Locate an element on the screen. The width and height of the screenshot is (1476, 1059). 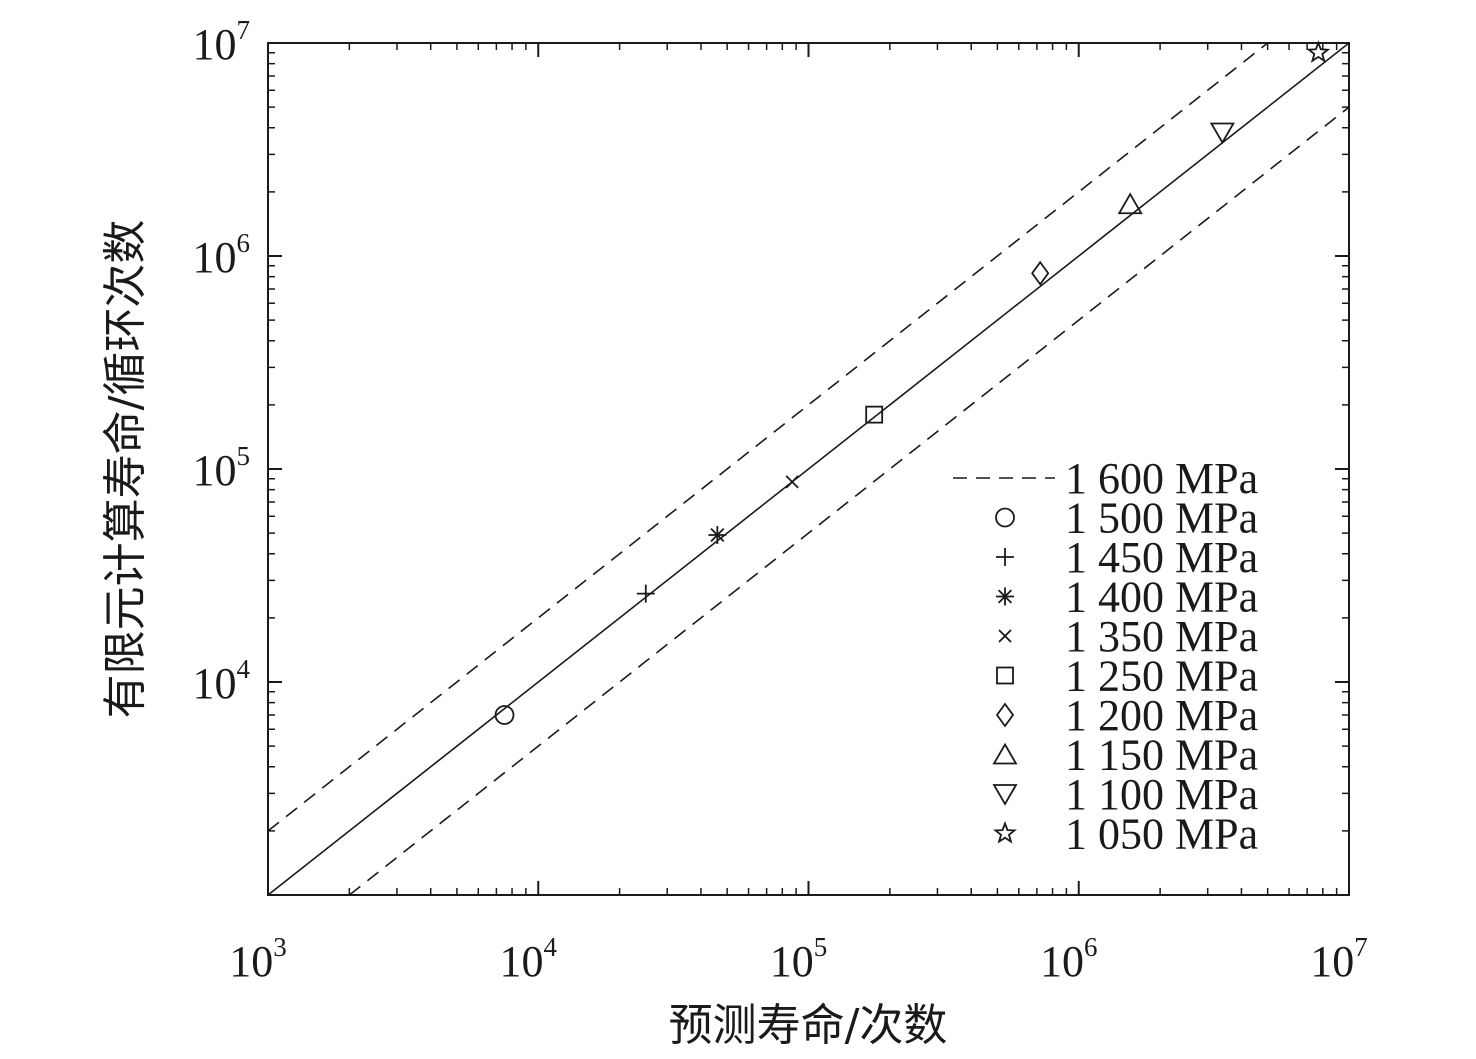
x-tick-label: 10⁴ is located at coordinates (529, 959).